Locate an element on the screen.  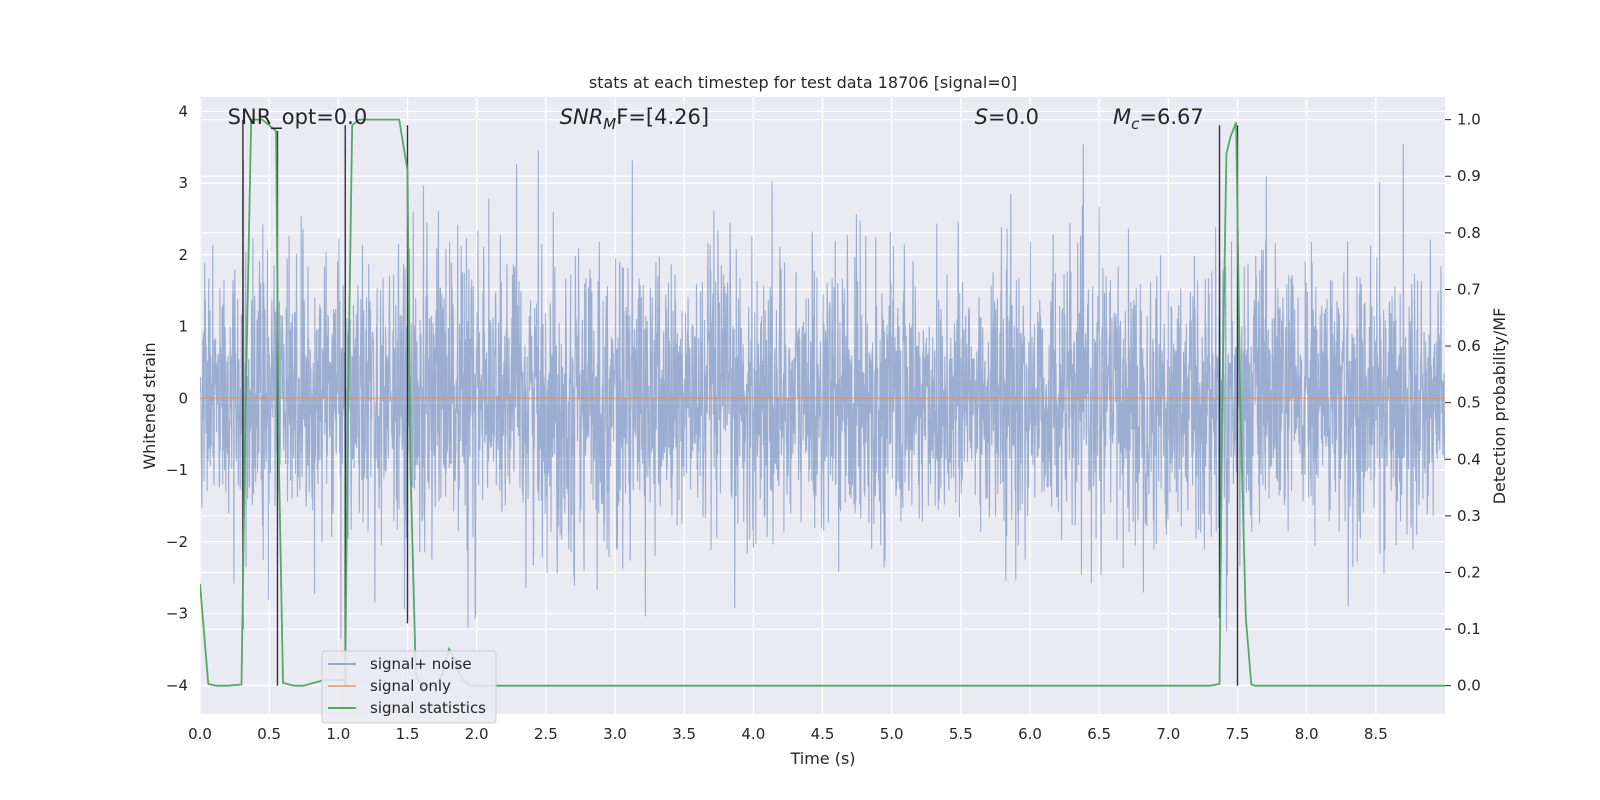
x-axis-label: Time (s) is located at coordinates (822, 758).